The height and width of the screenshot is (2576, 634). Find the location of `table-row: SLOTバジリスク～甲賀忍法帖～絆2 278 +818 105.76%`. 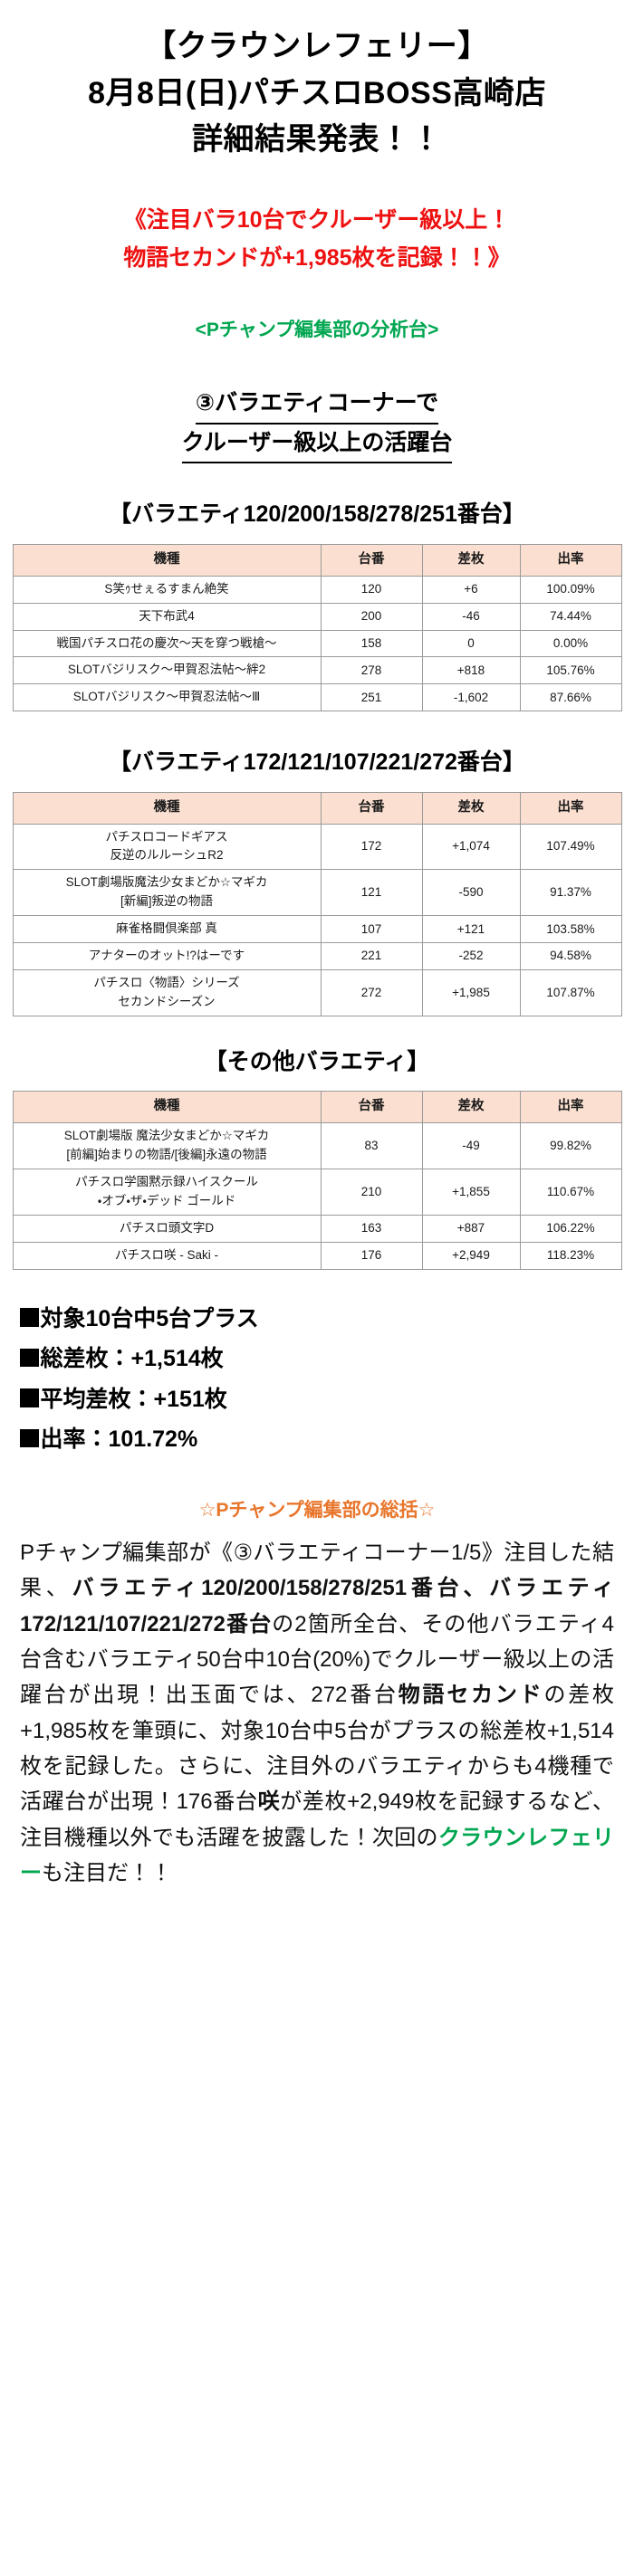

table-row: SLOTバジリスク～甲賀忍法帖～絆2 278 +818 105.76% is located at coordinates (317, 671).